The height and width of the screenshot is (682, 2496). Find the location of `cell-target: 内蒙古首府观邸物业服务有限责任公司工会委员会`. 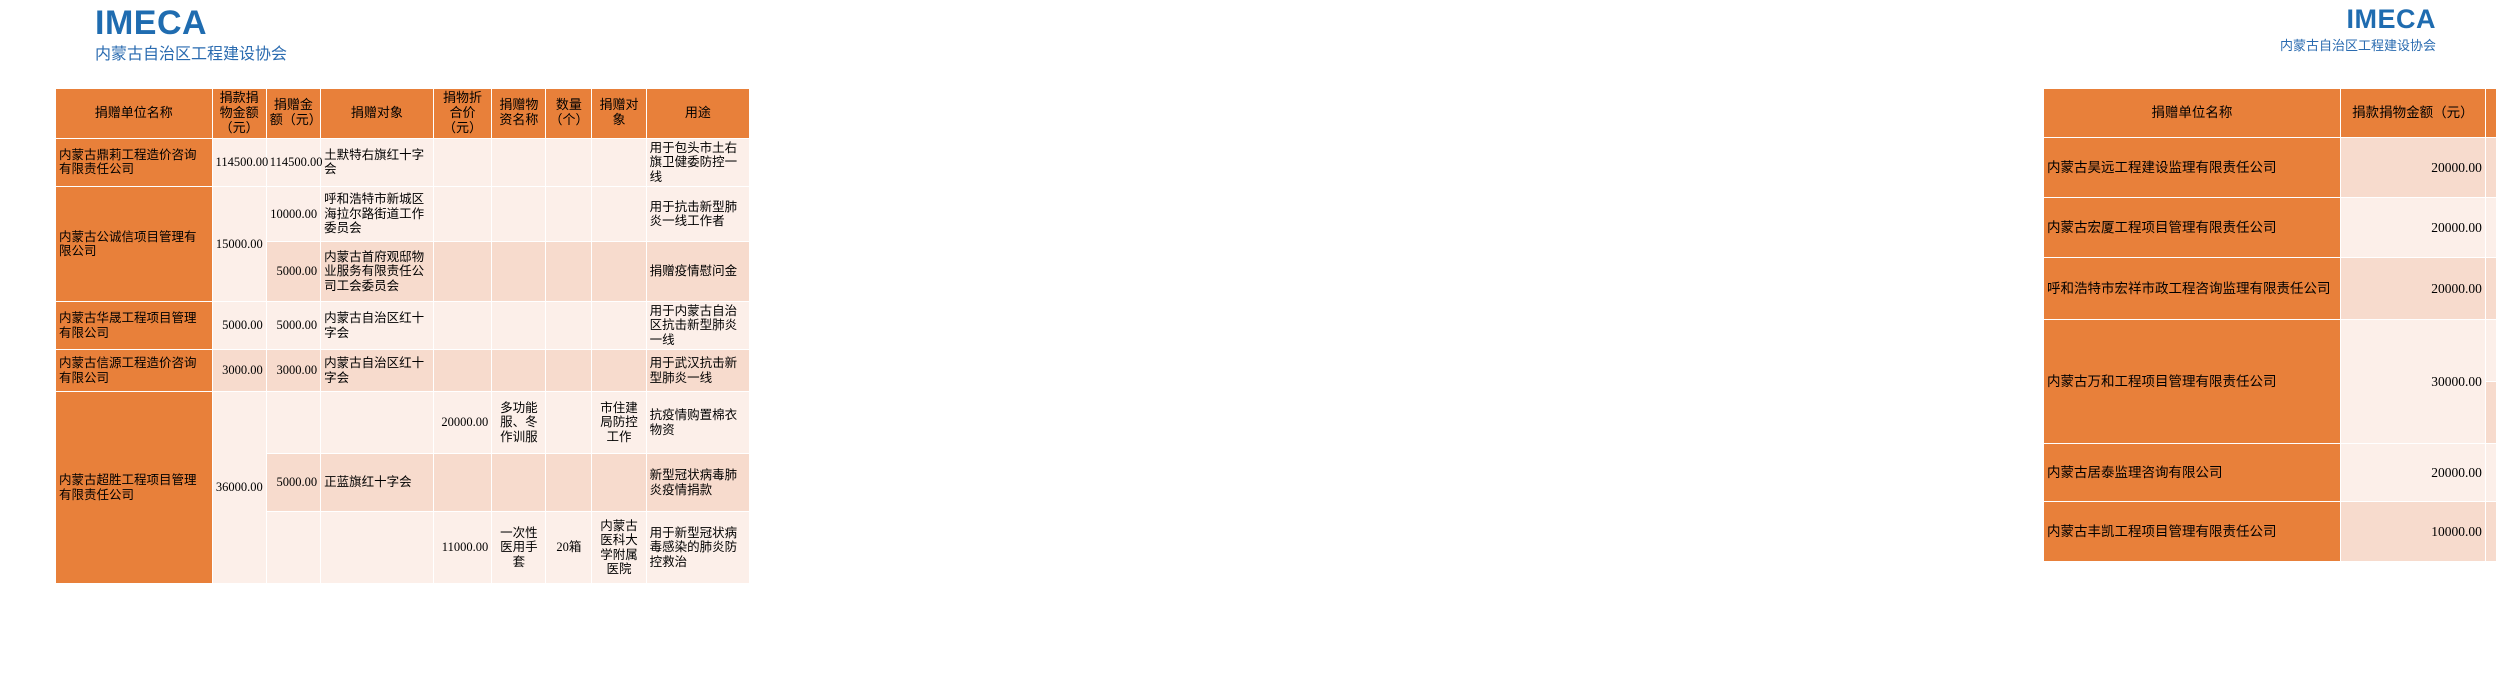

cell-target: 内蒙古首府观邸物业服务有限责任公司工会委员会 is located at coordinates (377, 271).